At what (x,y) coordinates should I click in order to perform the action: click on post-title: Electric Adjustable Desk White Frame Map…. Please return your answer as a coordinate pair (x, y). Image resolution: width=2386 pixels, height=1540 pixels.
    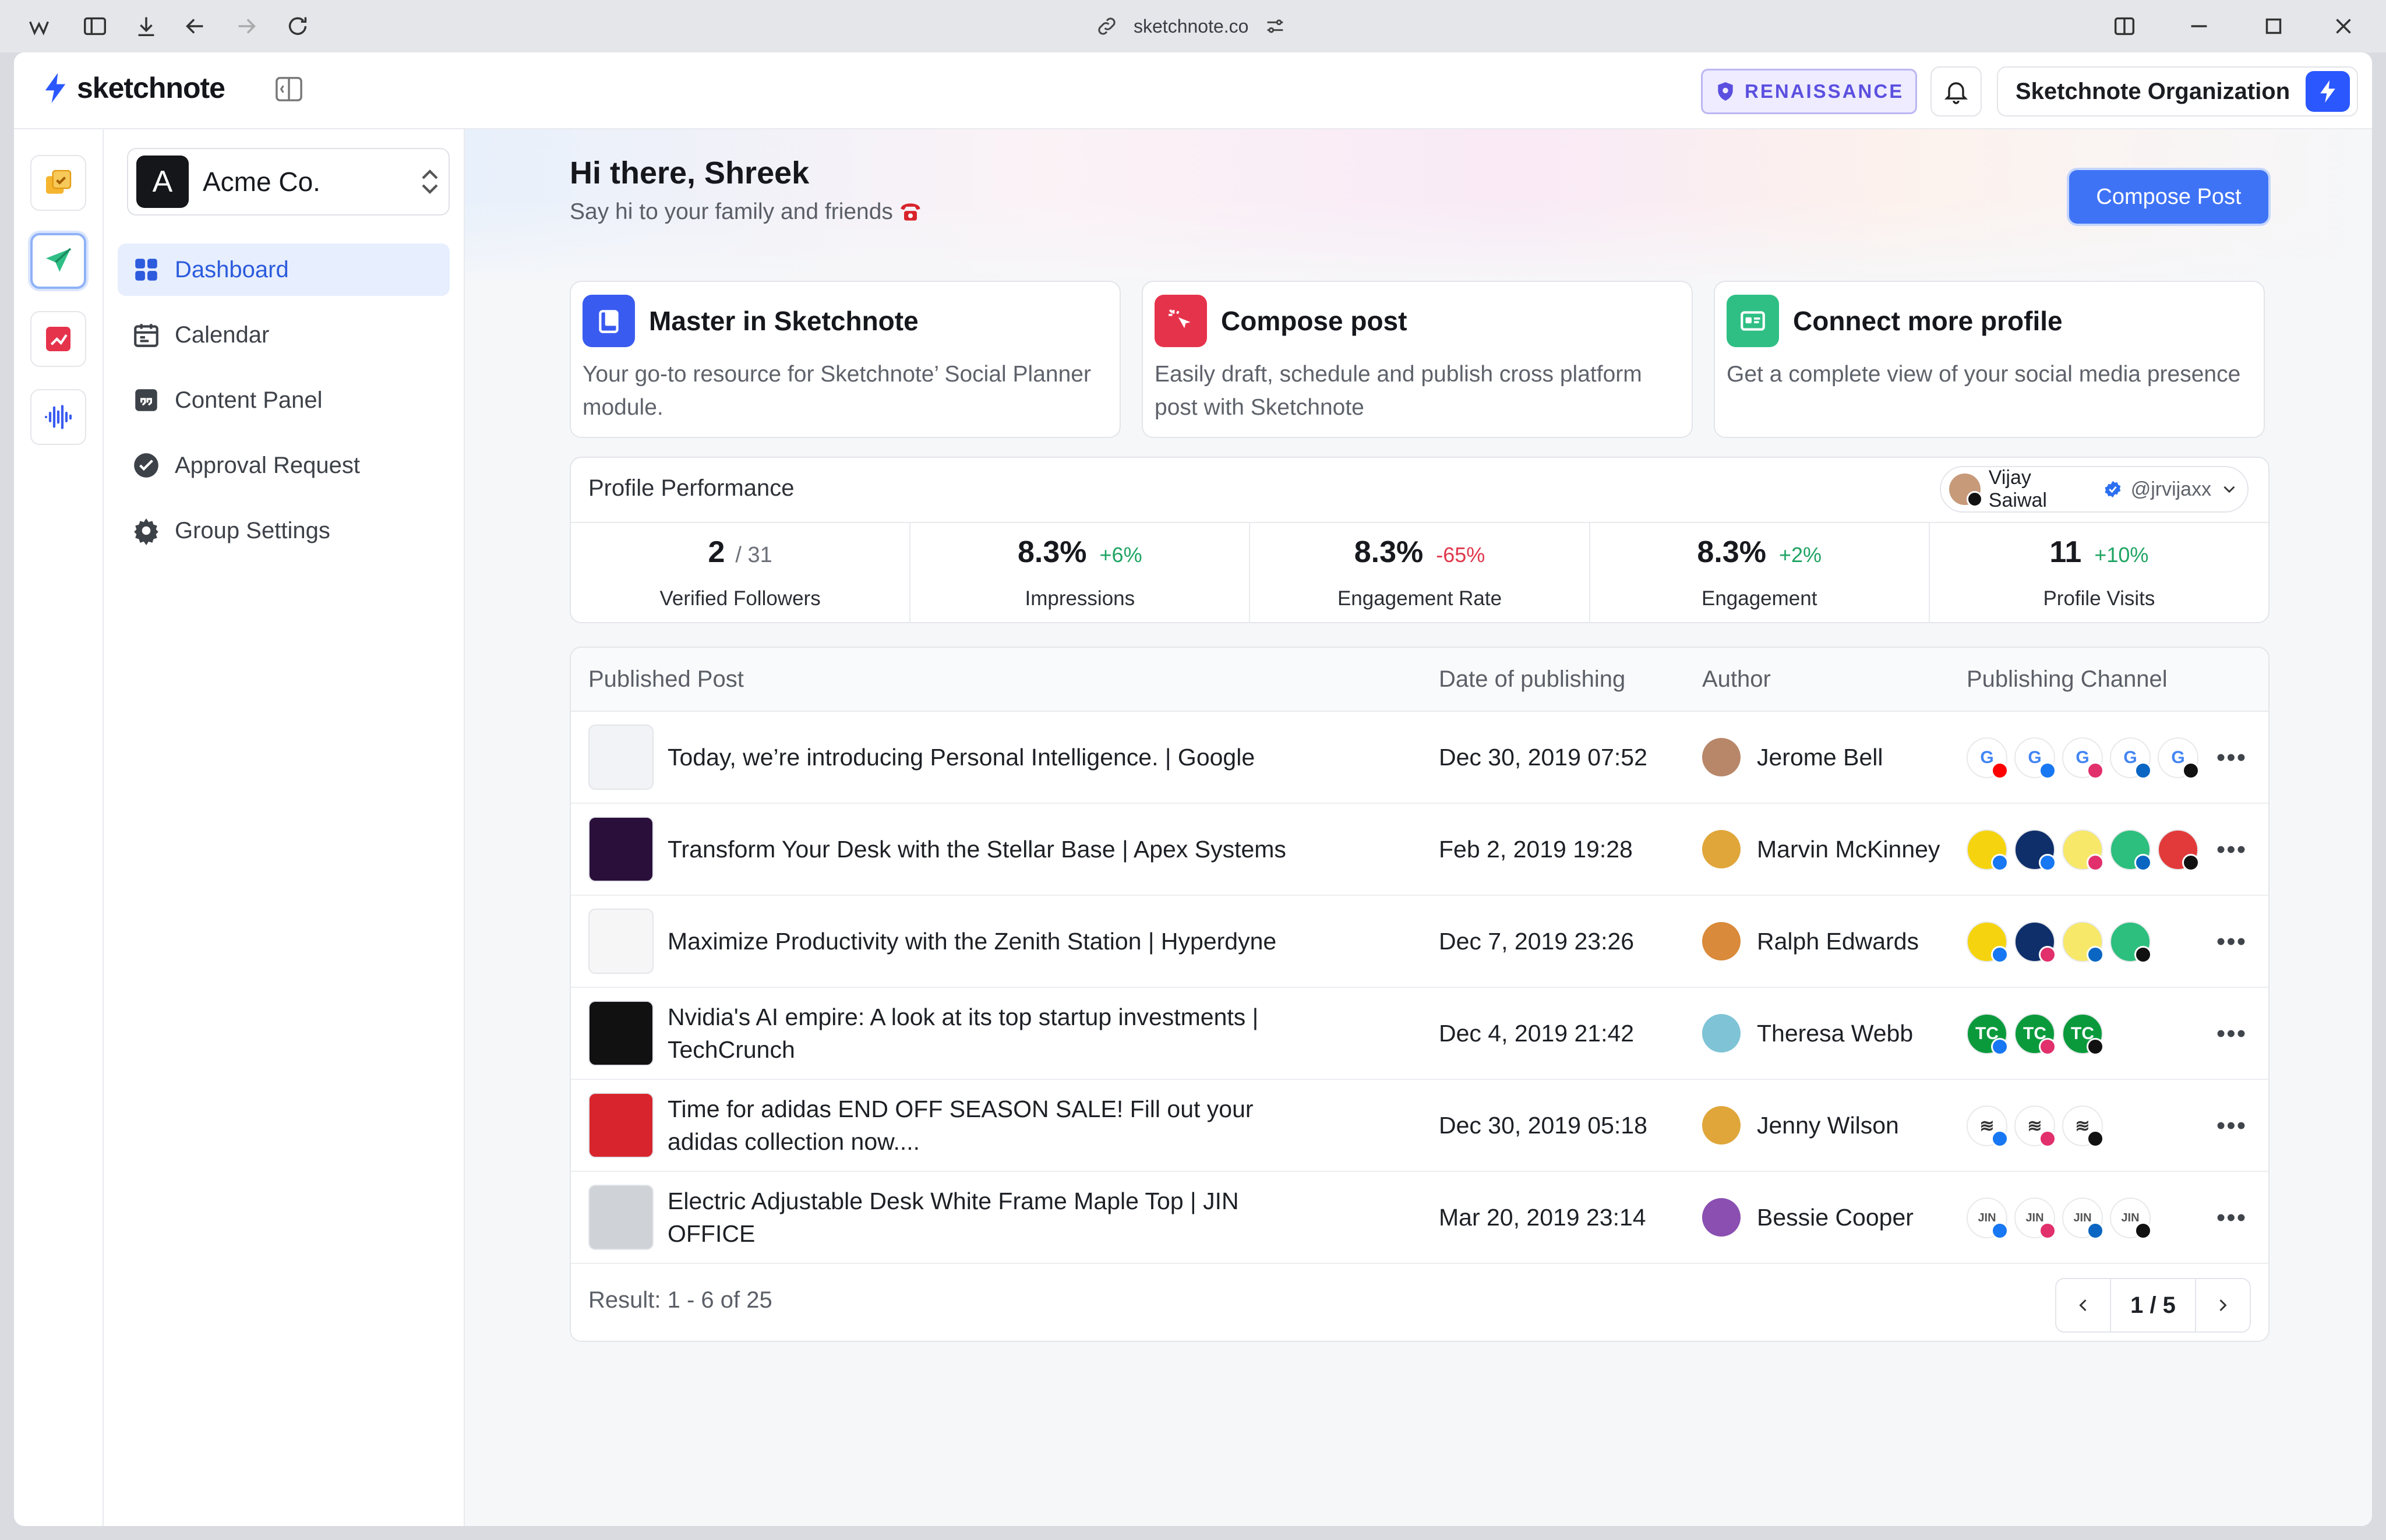
    Looking at the image, I should click on (953, 1217).